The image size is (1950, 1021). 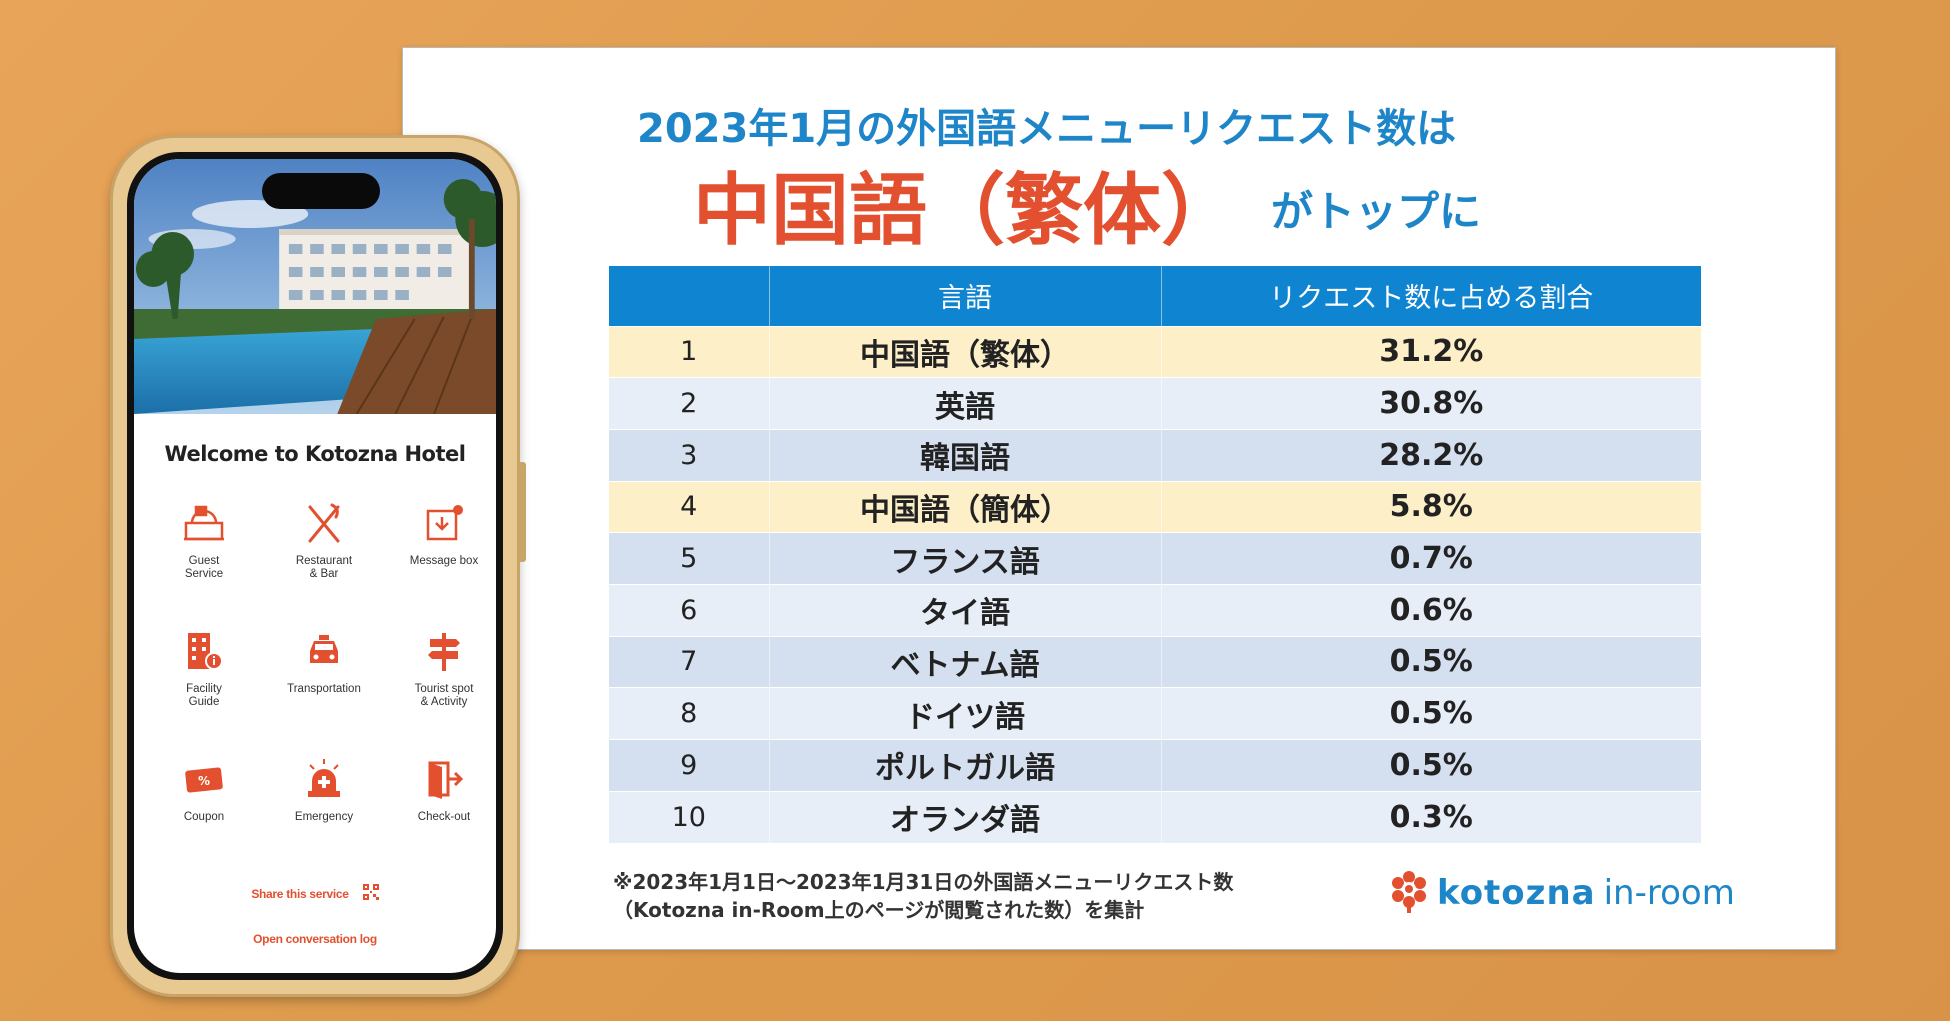 I want to click on header-share: リクエスト数に占める割合, so click(x=1430, y=296).